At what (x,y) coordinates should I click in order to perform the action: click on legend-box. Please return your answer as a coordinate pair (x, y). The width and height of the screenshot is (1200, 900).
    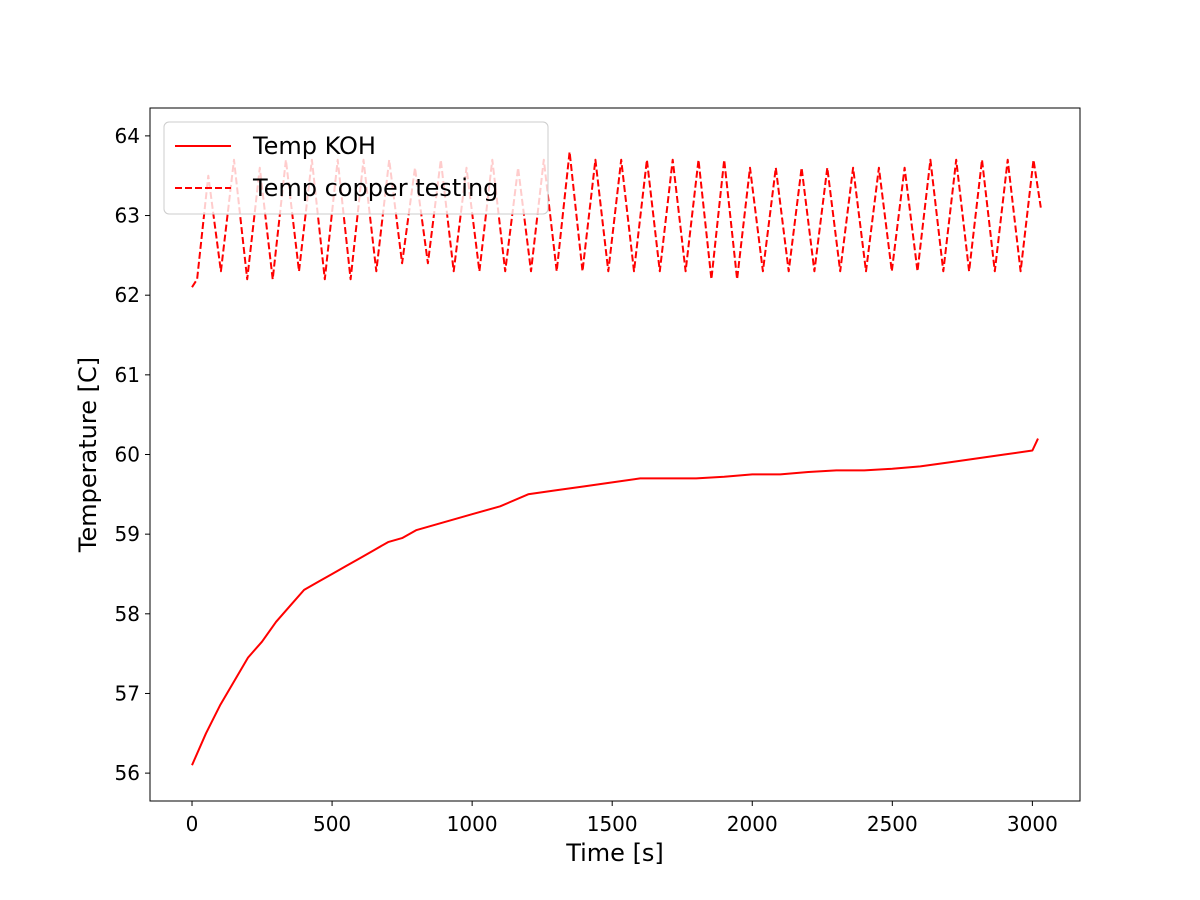
    Looking at the image, I should click on (356, 168).